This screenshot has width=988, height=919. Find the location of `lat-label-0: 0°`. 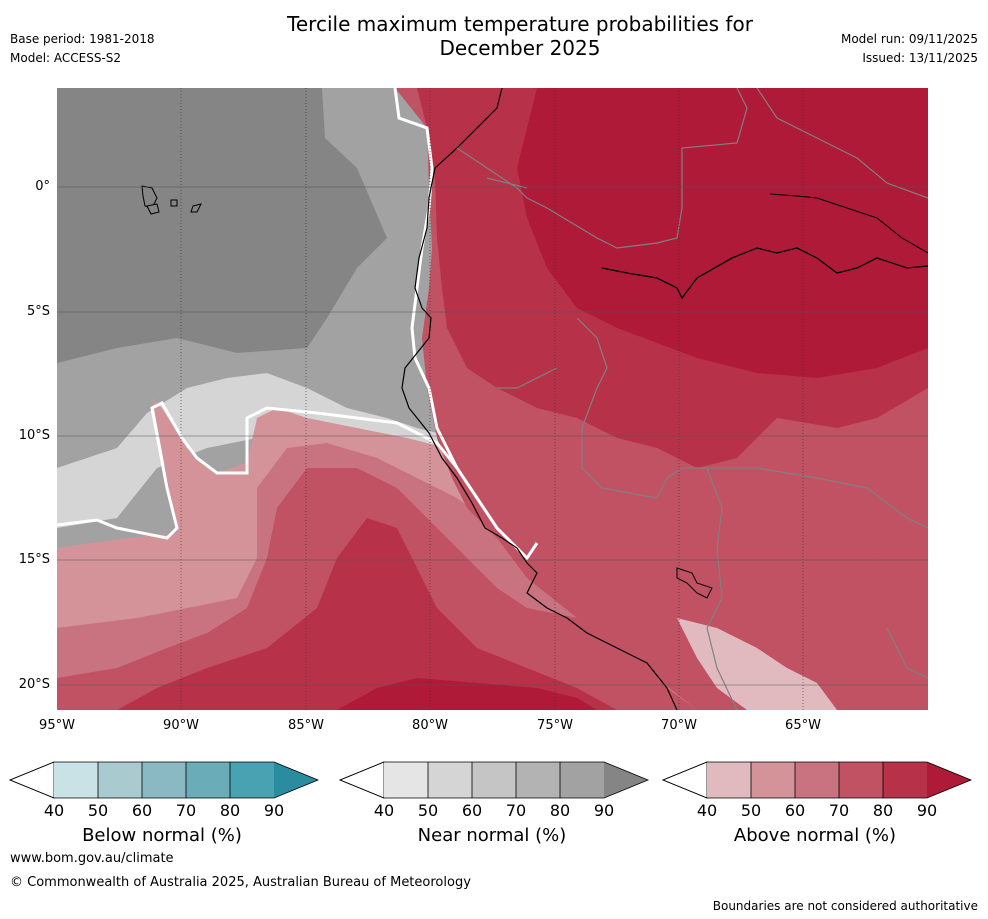

lat-label-0: 0° is located at coordinates (42, 186).